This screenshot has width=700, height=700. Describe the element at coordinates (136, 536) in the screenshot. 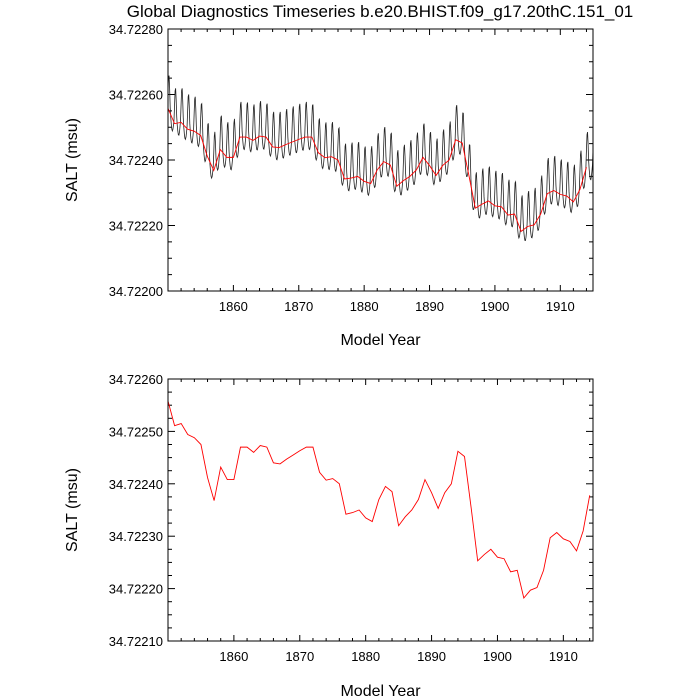

I see `y-tick-label: 34.72230` at that location.